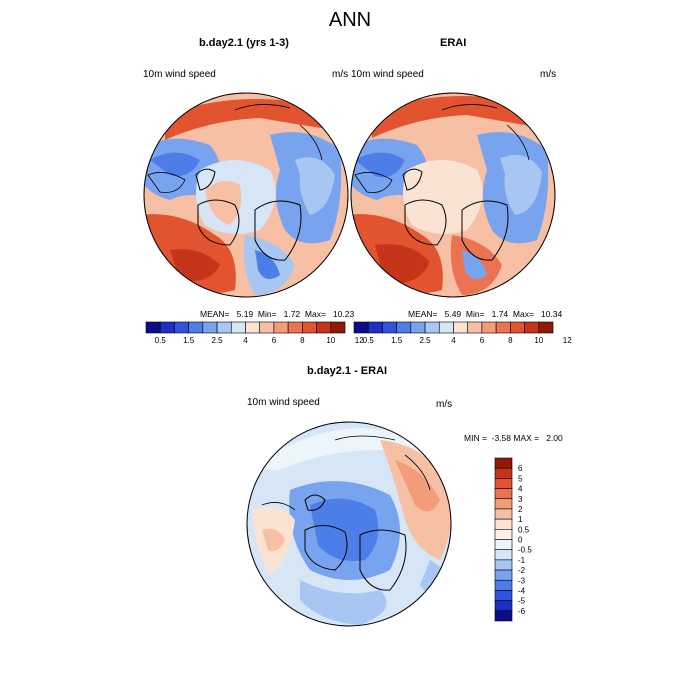 The height and width of the screenshot is (700, 700). What do you see at coordinates (513, 438) in the screenshot?
I see `diff-panel-stats: MIN = -3.58 MAX = 2.00` at bounding box center [513, 438].